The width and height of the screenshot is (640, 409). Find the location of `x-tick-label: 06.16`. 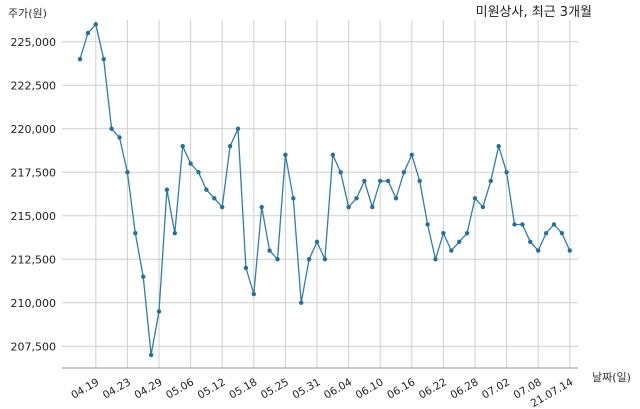

x-tick-label: 06.16 is located at coordinates (401, 389).